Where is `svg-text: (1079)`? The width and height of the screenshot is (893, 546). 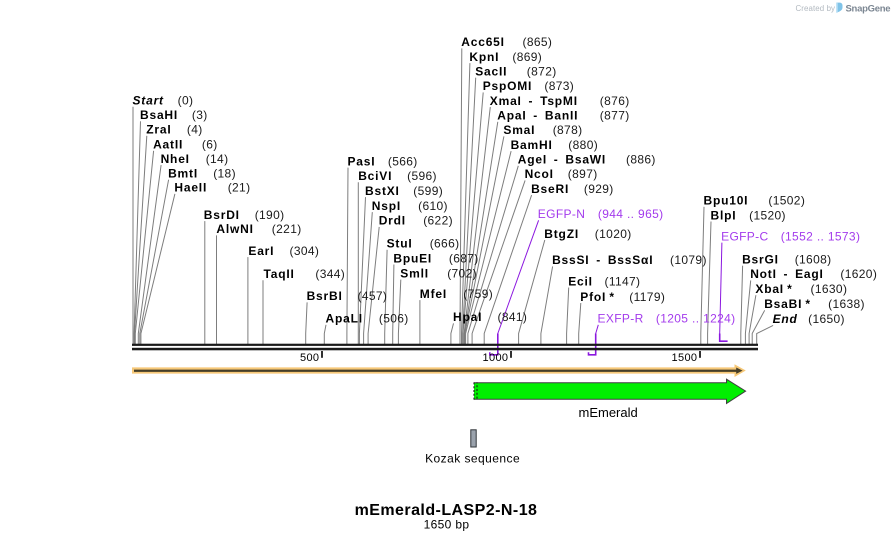
svg-text: (1079) is located at coordinates (688, 260).